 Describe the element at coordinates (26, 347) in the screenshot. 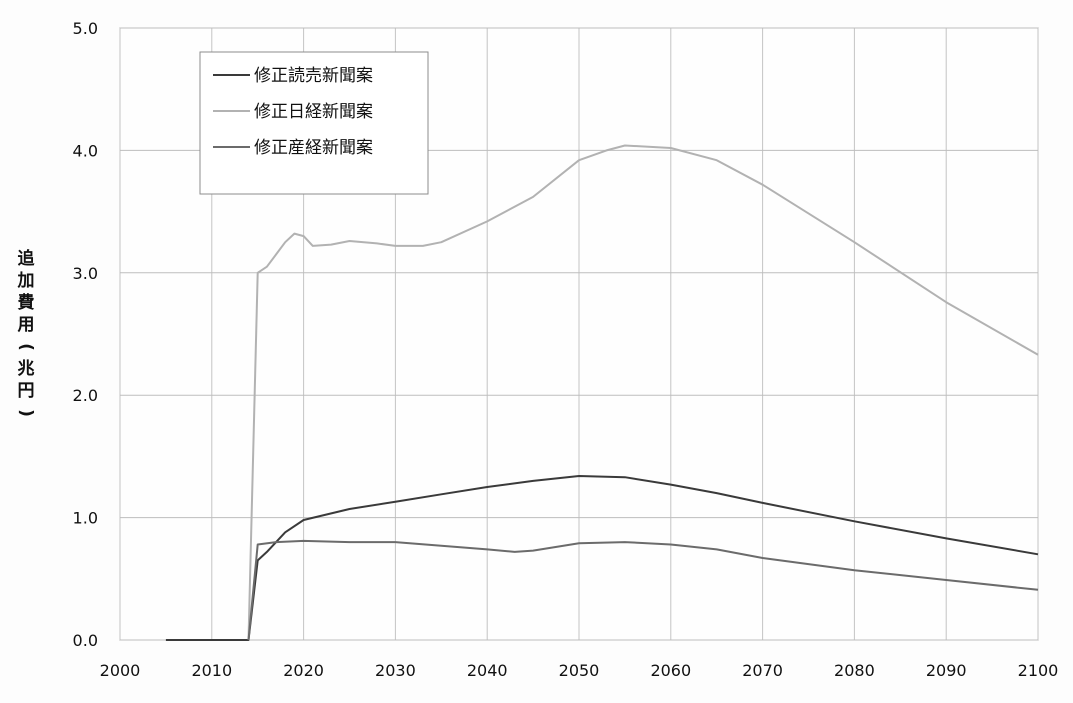

I see `y-axis-label-char: (` at that location.